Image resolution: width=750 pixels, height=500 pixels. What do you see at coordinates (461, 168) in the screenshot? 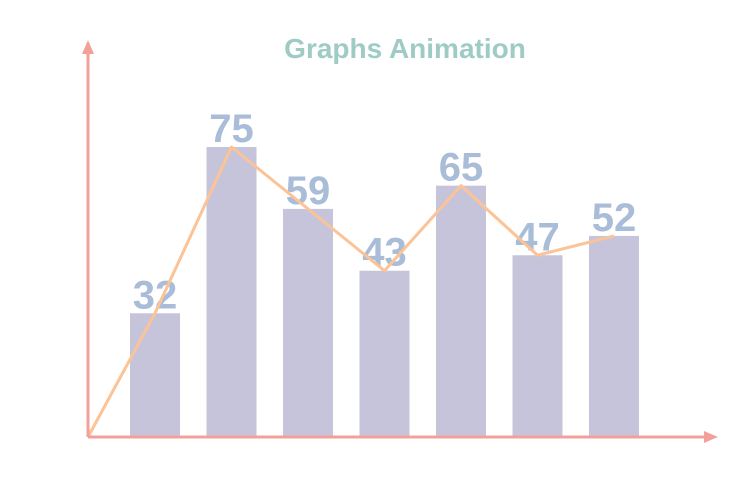
I see `value-label: 65` at bounding box center [461, 168].